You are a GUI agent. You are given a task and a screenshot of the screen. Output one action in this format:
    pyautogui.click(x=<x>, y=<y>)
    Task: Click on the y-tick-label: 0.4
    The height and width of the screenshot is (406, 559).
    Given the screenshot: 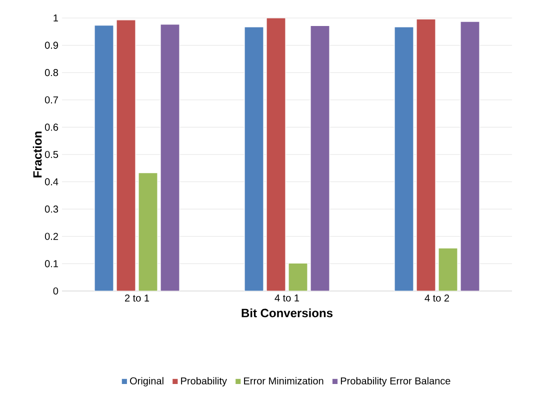 What is the action you would take?
    pyautogui.click(x=51, y=182)
    